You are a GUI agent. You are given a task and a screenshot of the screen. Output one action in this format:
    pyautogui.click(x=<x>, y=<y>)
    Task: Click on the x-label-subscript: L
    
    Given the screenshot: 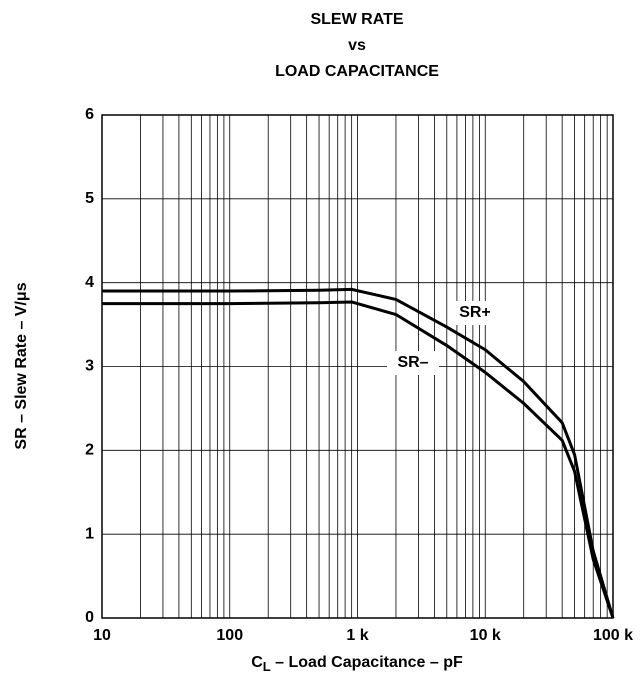 What is the action you would take?
    pyautogui.click(x=267, y=666)
    